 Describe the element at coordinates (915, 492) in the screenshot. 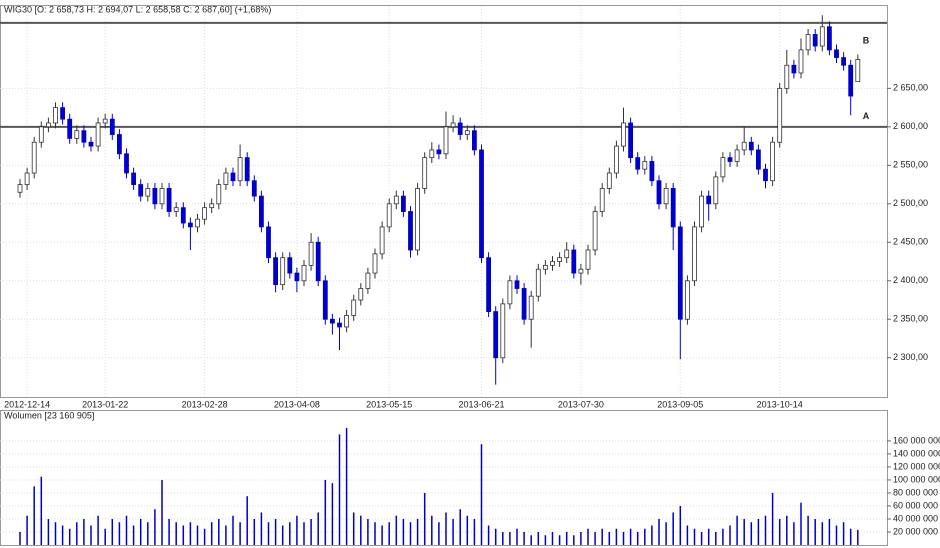

I see `y-tick-label: 80 000 000` at that location.